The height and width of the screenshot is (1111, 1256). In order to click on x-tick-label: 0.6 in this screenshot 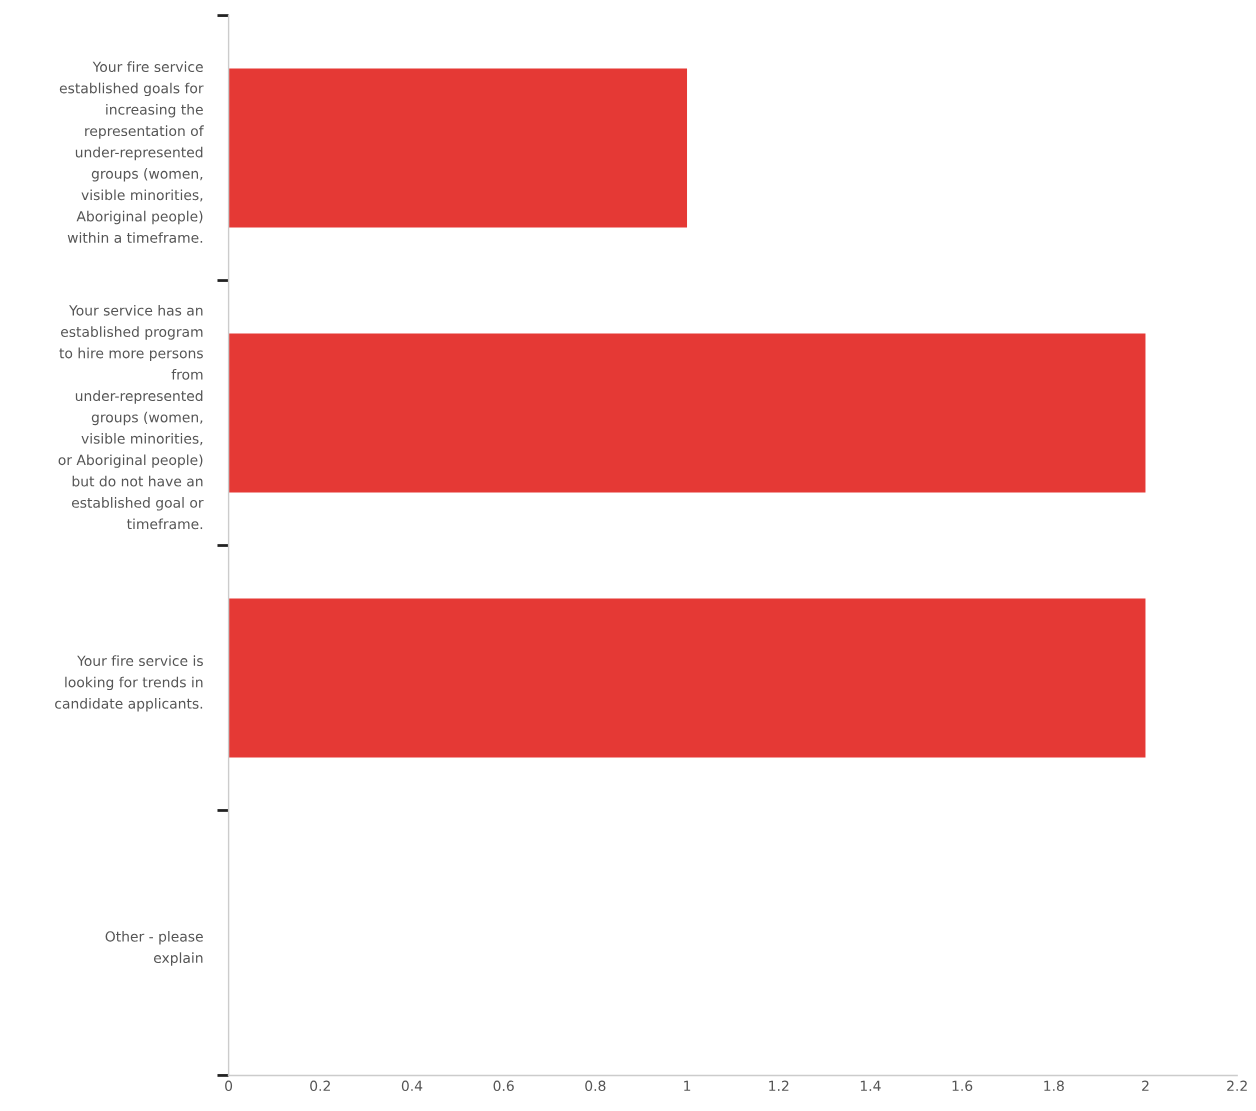, I will do `click(503, 1086)`.